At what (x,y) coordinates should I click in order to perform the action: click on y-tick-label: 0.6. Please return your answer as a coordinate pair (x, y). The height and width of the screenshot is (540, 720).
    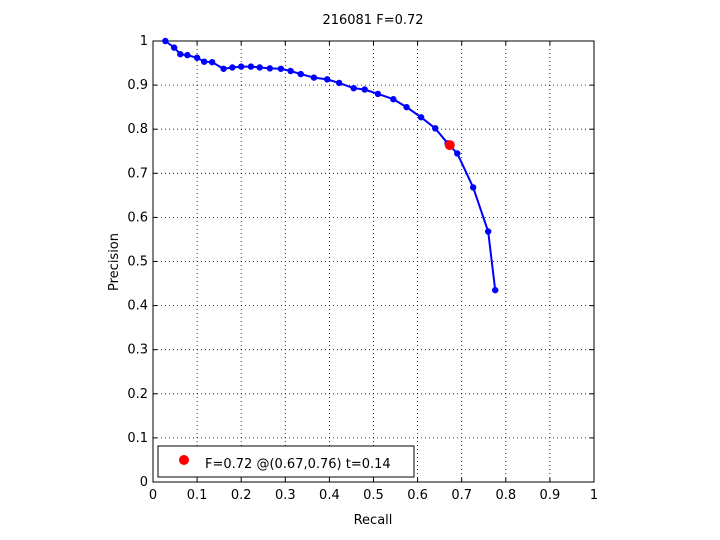
    Looking at the image, I should click on (137, 217).